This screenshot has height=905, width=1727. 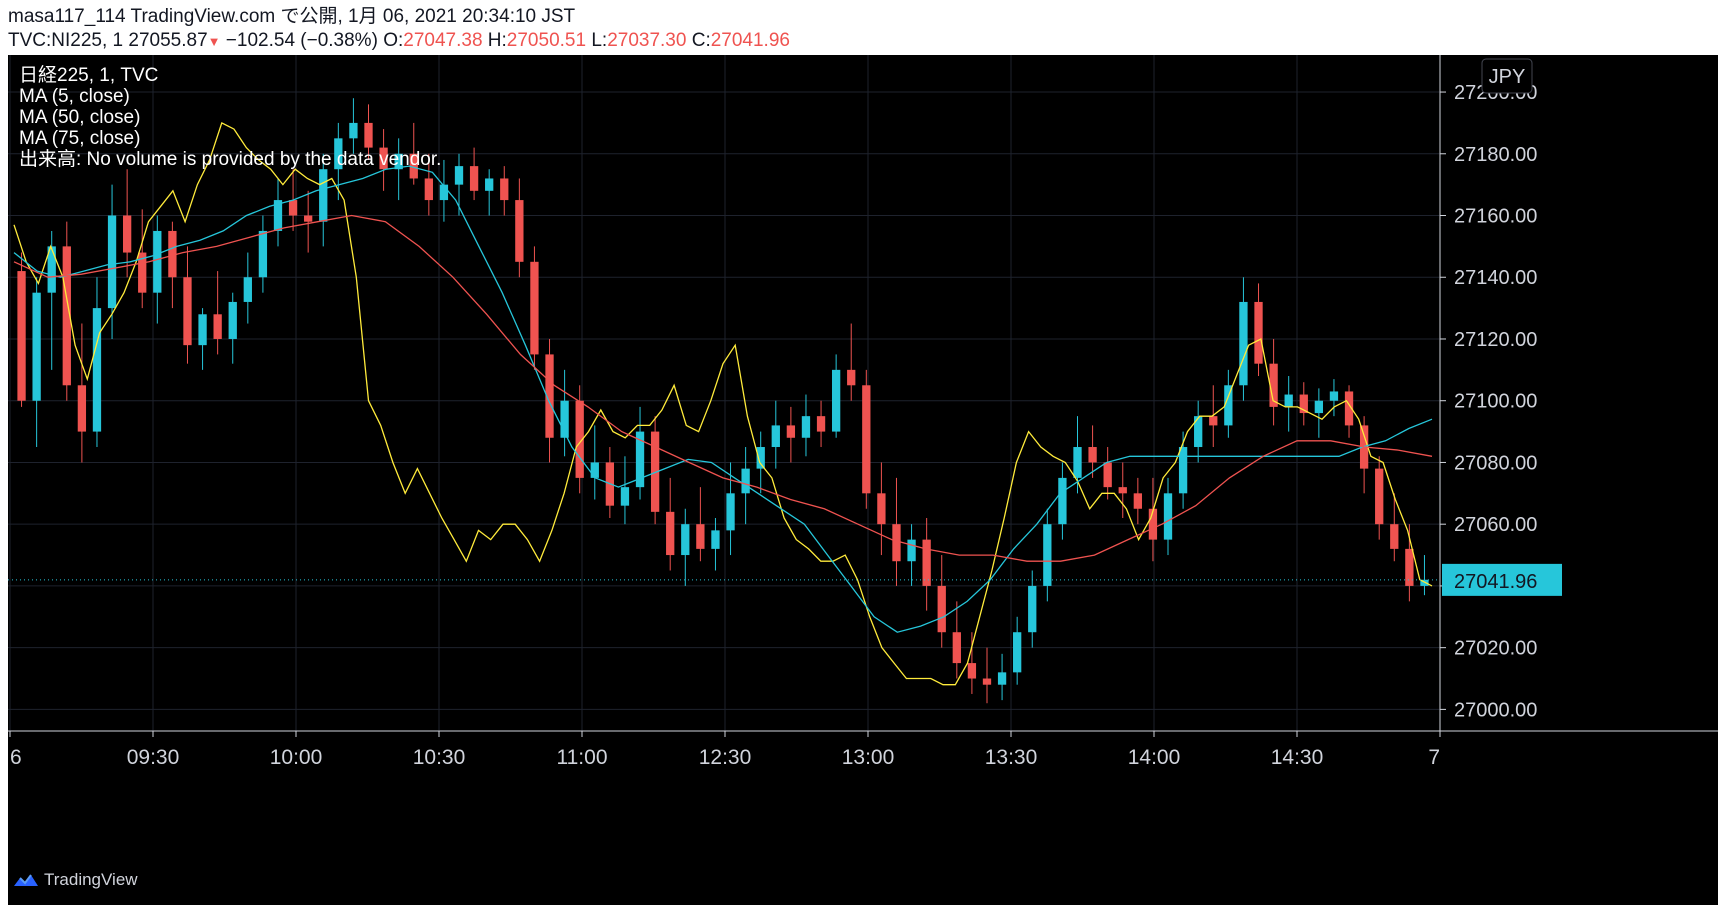 I want to click on y-tick-label: 27180.00, so click(x=1495, y=155).